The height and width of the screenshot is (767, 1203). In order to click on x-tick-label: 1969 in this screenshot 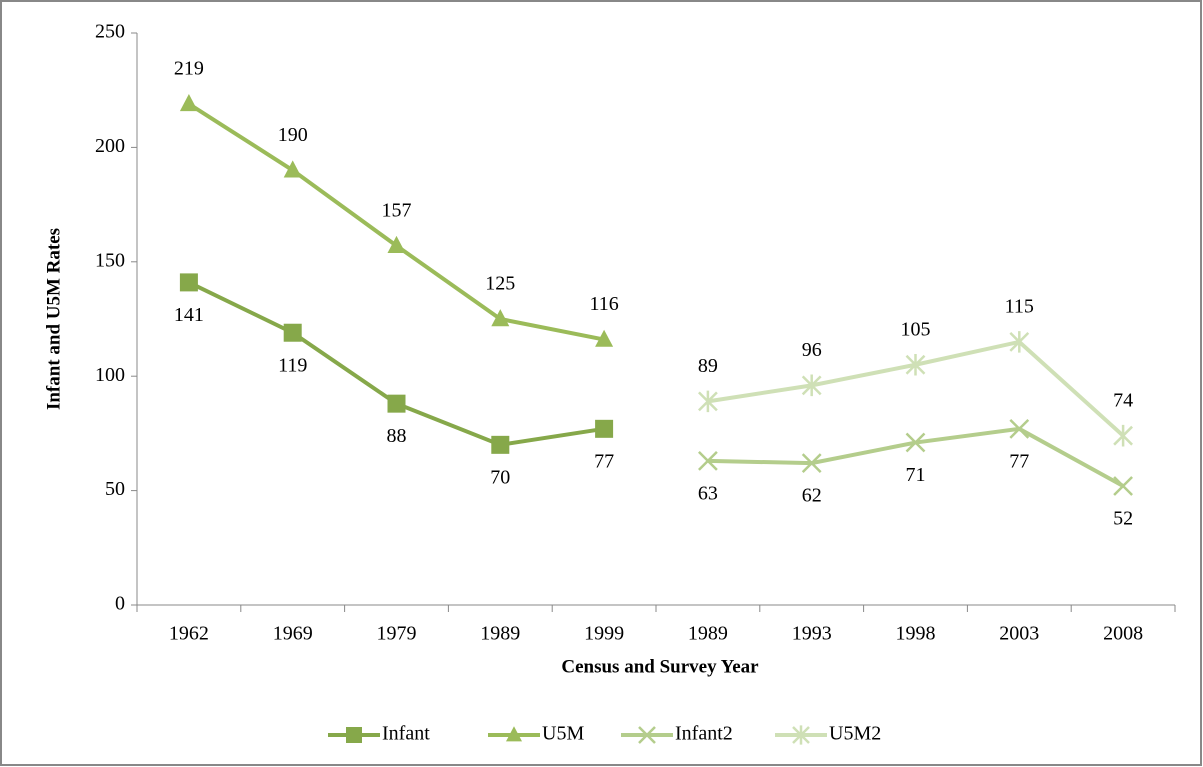, I will do `click(293, 634)`.